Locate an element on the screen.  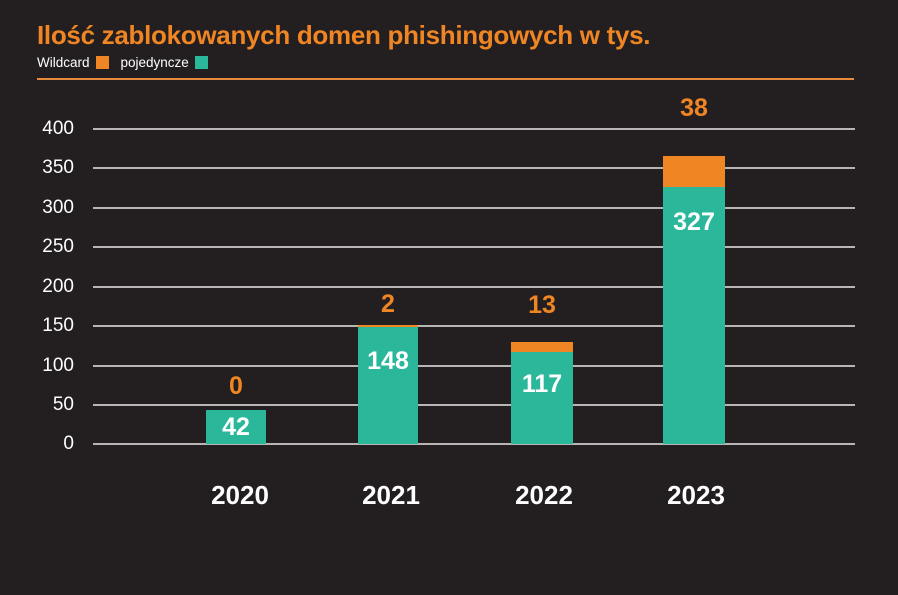
y-tick: 350 is located at coordinates (58, 167).